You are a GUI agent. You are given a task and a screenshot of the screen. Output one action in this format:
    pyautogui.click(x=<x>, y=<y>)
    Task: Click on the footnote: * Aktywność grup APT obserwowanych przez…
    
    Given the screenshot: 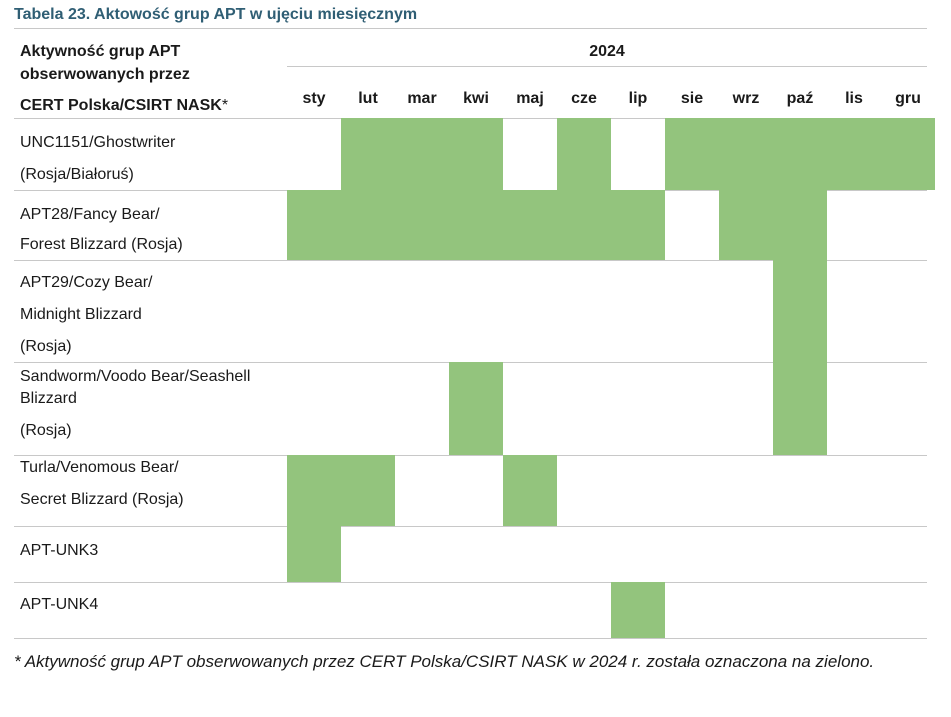 What is the action you would take?
    pyautogui.click(x=444, y=661)
    